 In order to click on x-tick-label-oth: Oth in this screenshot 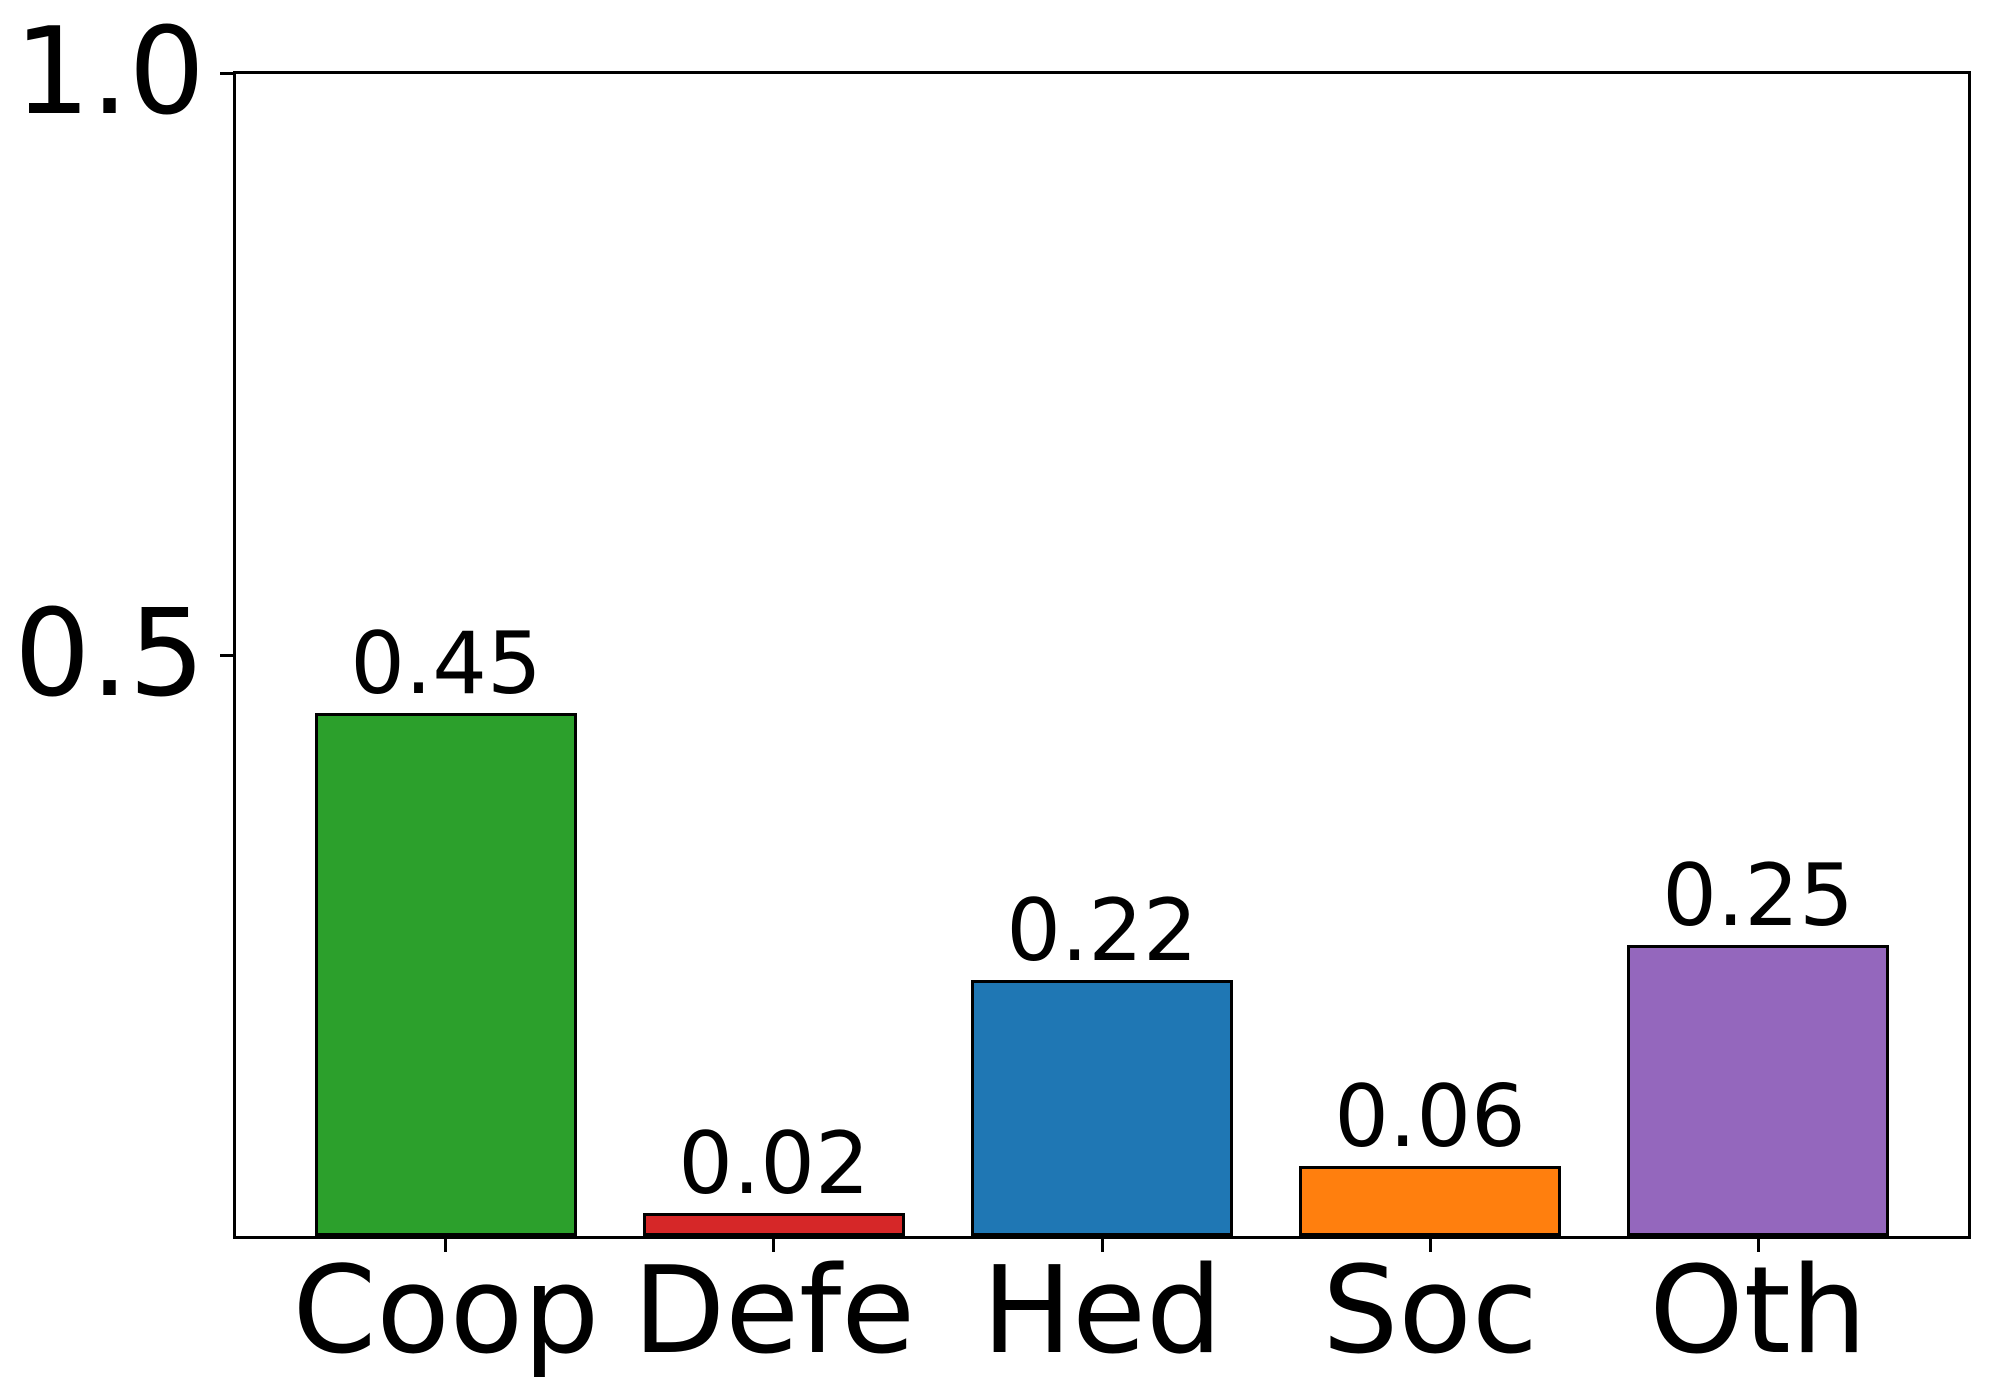, I will do `click(1758, 1311)`.